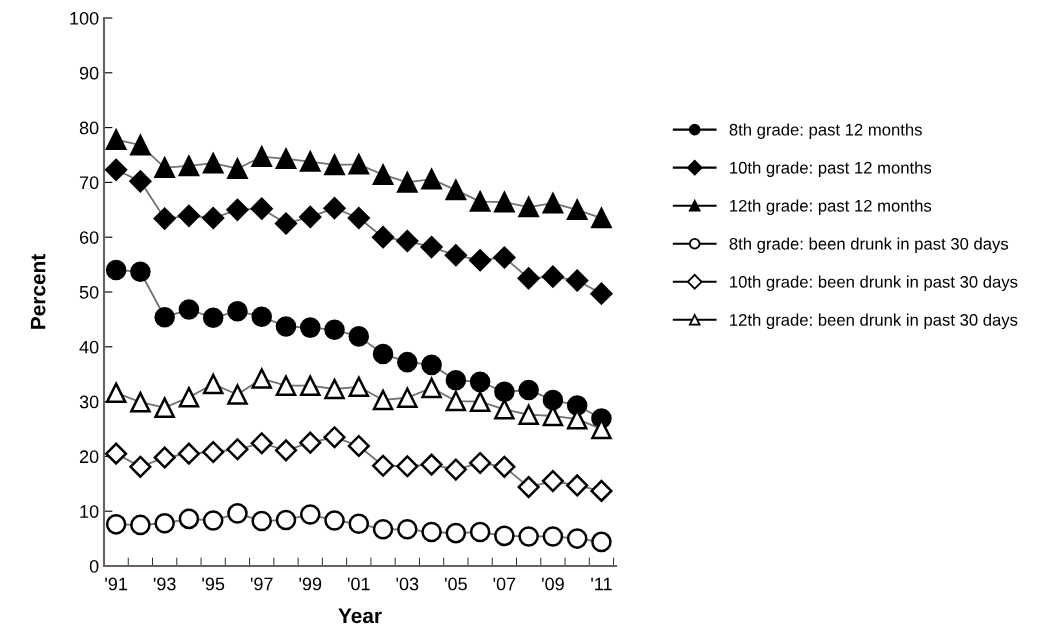 This screenshot has width=1055, height=634. I want to click on y-tick-label: 80, so click(89, 128).